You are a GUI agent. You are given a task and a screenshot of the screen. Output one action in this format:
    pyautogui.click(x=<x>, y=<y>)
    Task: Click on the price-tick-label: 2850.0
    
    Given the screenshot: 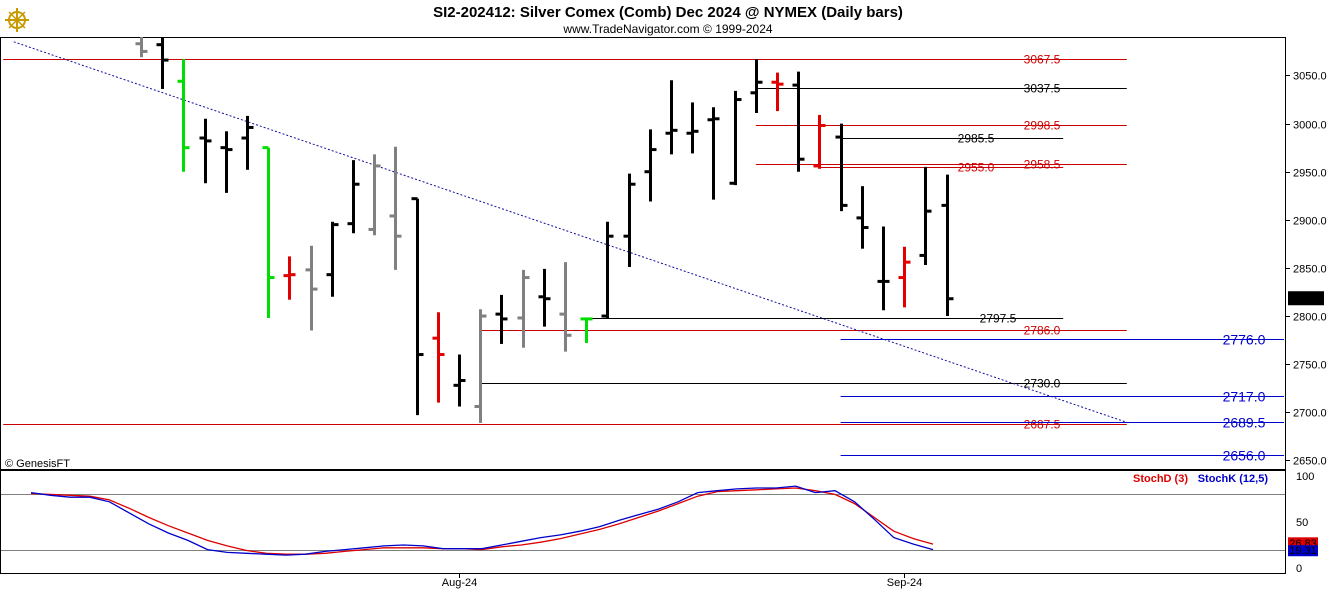 What is the action you would take?
    pyautogui.click(x=1310, y=270)
    